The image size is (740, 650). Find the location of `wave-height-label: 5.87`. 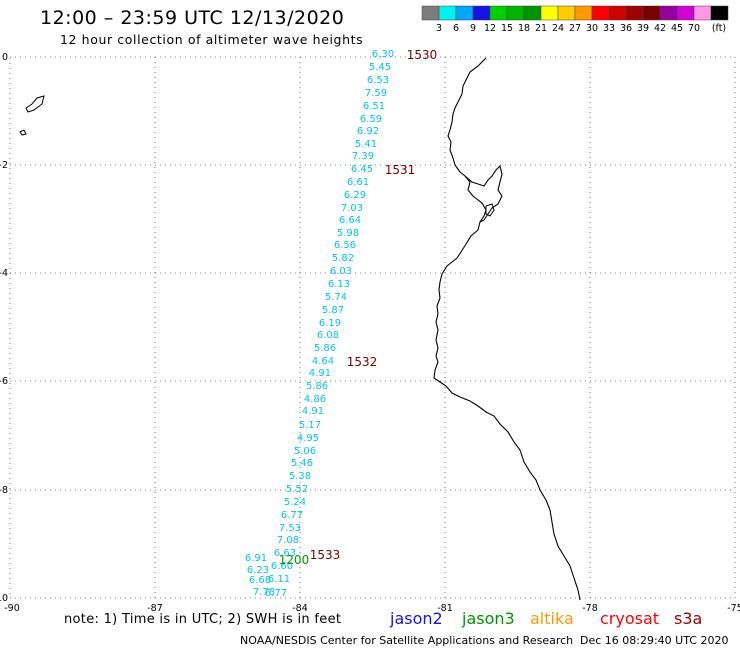

wave-height-label: 5.87 is located at coordinates (333, 310).